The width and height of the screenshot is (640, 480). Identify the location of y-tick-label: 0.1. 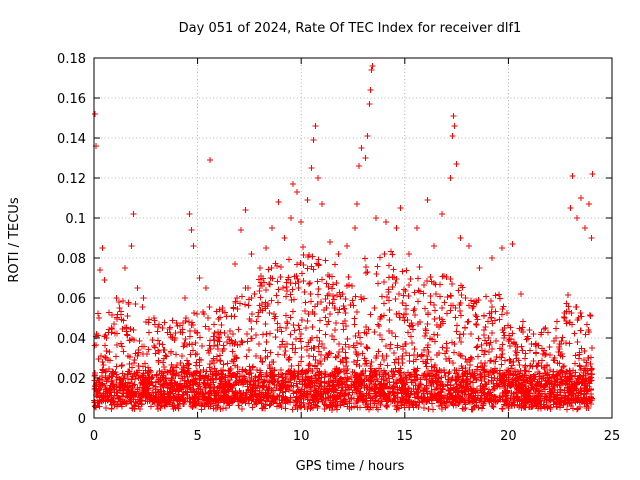
(75, 219).